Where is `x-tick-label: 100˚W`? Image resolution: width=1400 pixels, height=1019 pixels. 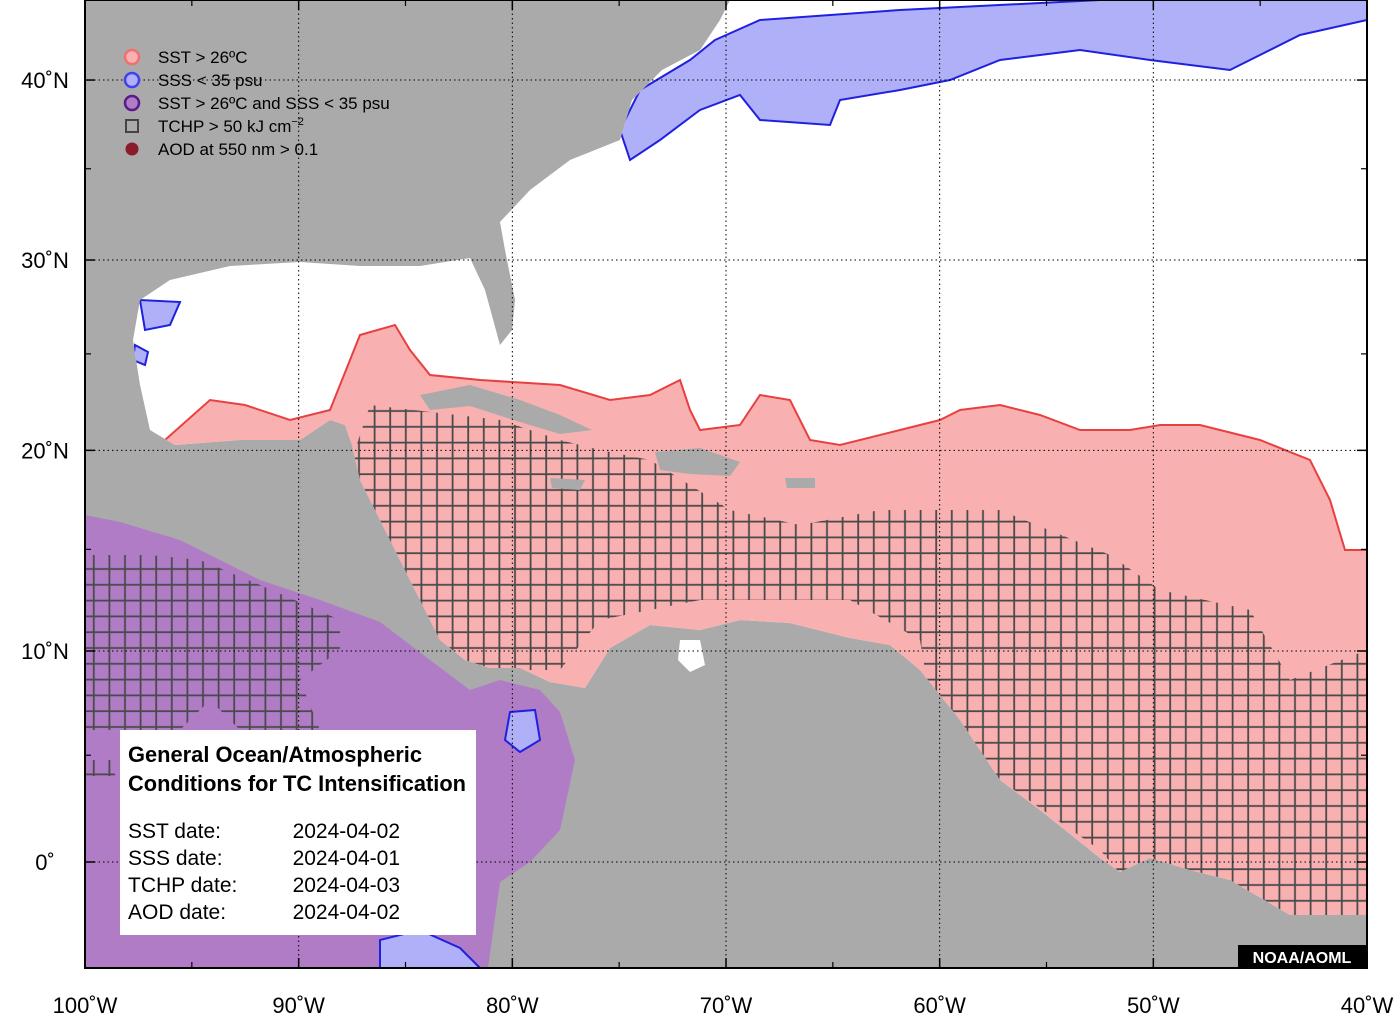 x-tick-label: 100˚W is located at coordinates (85, 1005).